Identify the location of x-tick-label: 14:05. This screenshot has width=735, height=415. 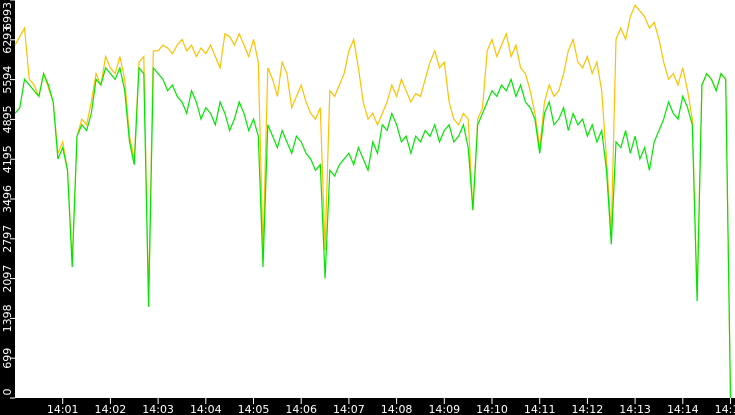
(254, 409).